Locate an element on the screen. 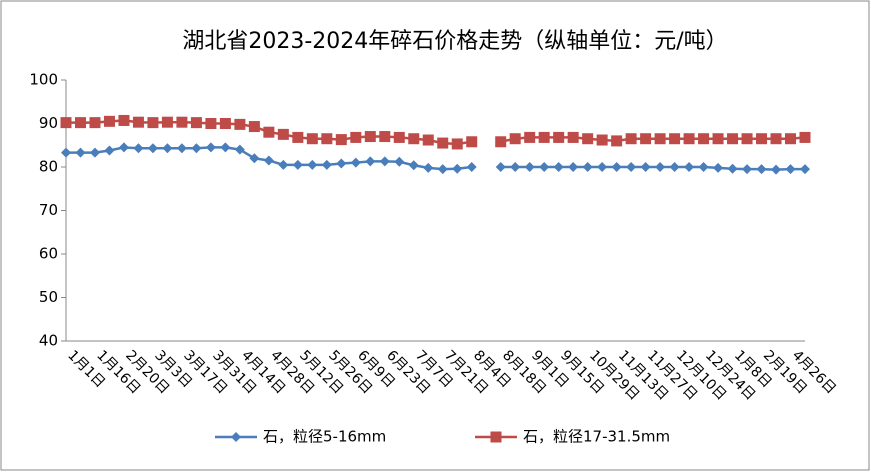  chart-title: 湖北省2023-2024年碎石价格走势（纵轴单位：元/吨） is located at coordinates (454, 41).